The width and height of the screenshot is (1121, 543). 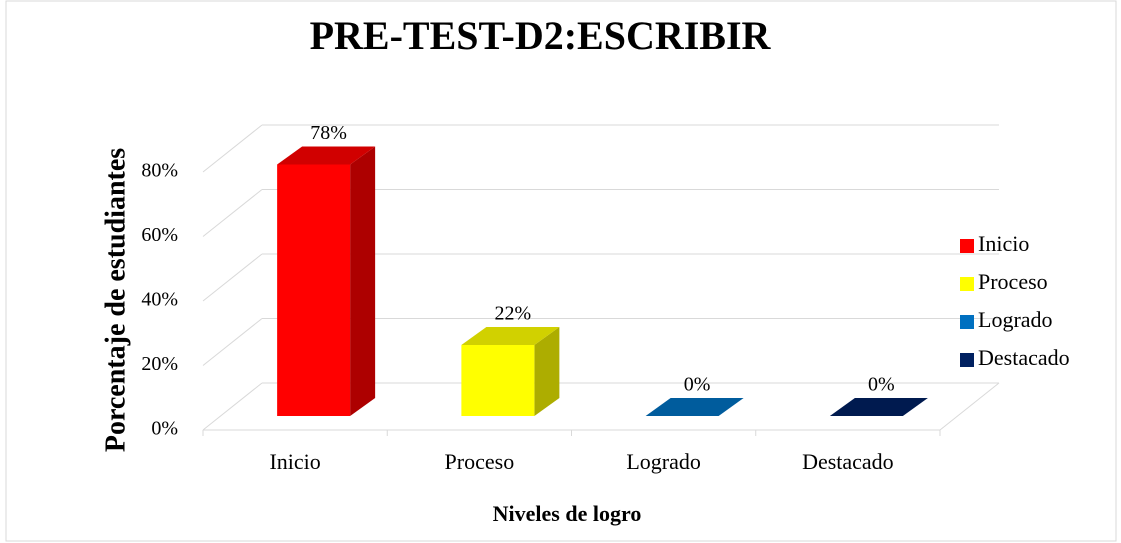 What do you see at coordinates (115, 300) in the screenshot?
I see `y-axis-title: Porcentaje de estudiantes` at bounding box center [115, 300].